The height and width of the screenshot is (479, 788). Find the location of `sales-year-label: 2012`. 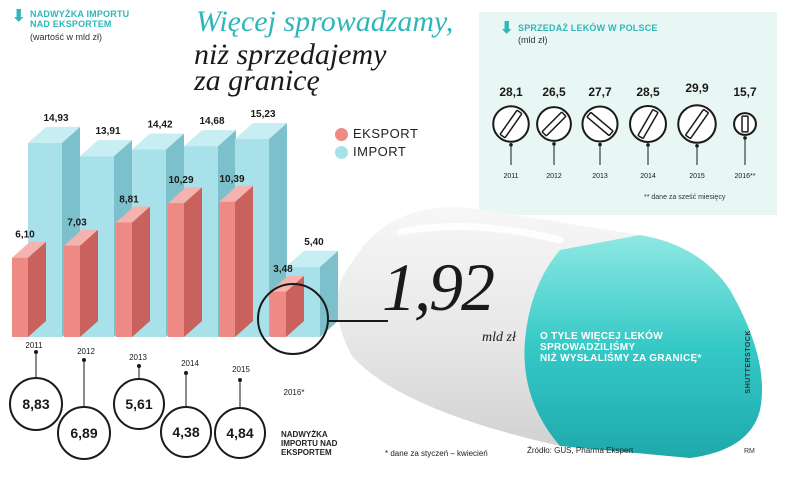

sales-year-label: 2012 is located at coordinates (554, 176).